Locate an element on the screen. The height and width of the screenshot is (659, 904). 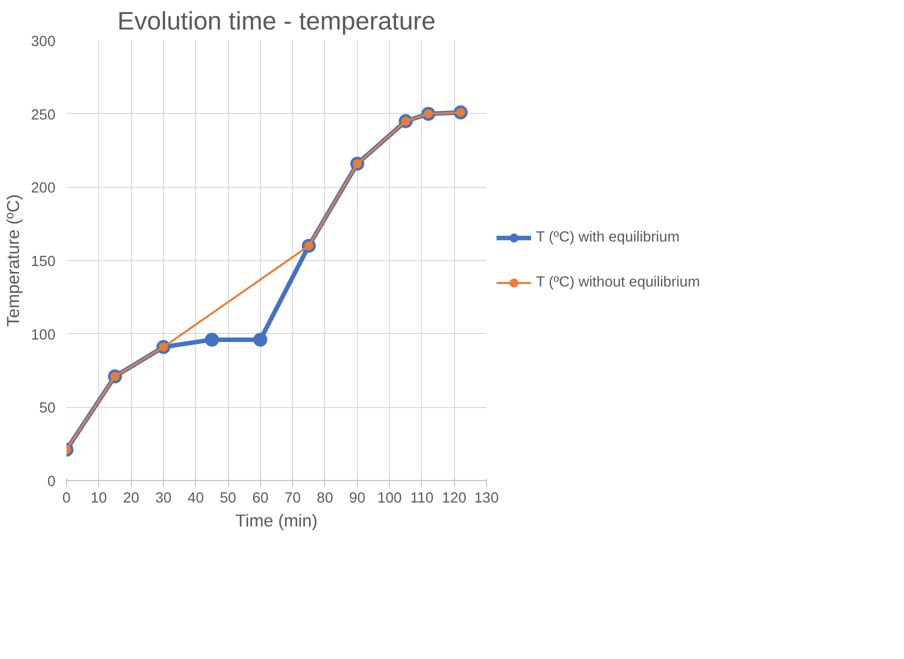
y-tick-label: 100 is located at coordinates (43, 335).